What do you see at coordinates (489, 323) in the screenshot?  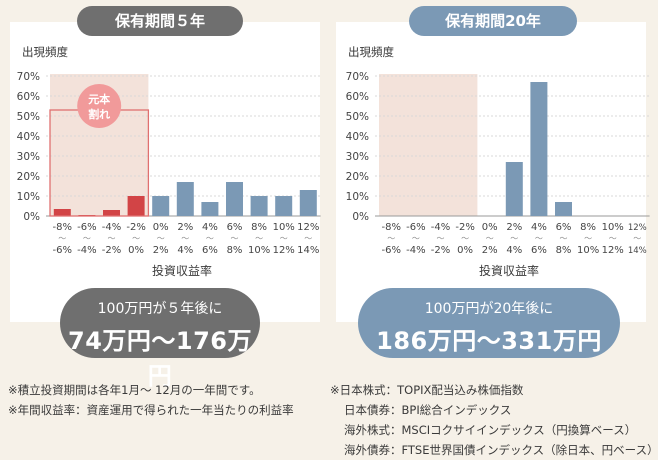 I see `right-result-pill: 100万円が20年後に 186万円～331万円` at bounding box center [489, 323].